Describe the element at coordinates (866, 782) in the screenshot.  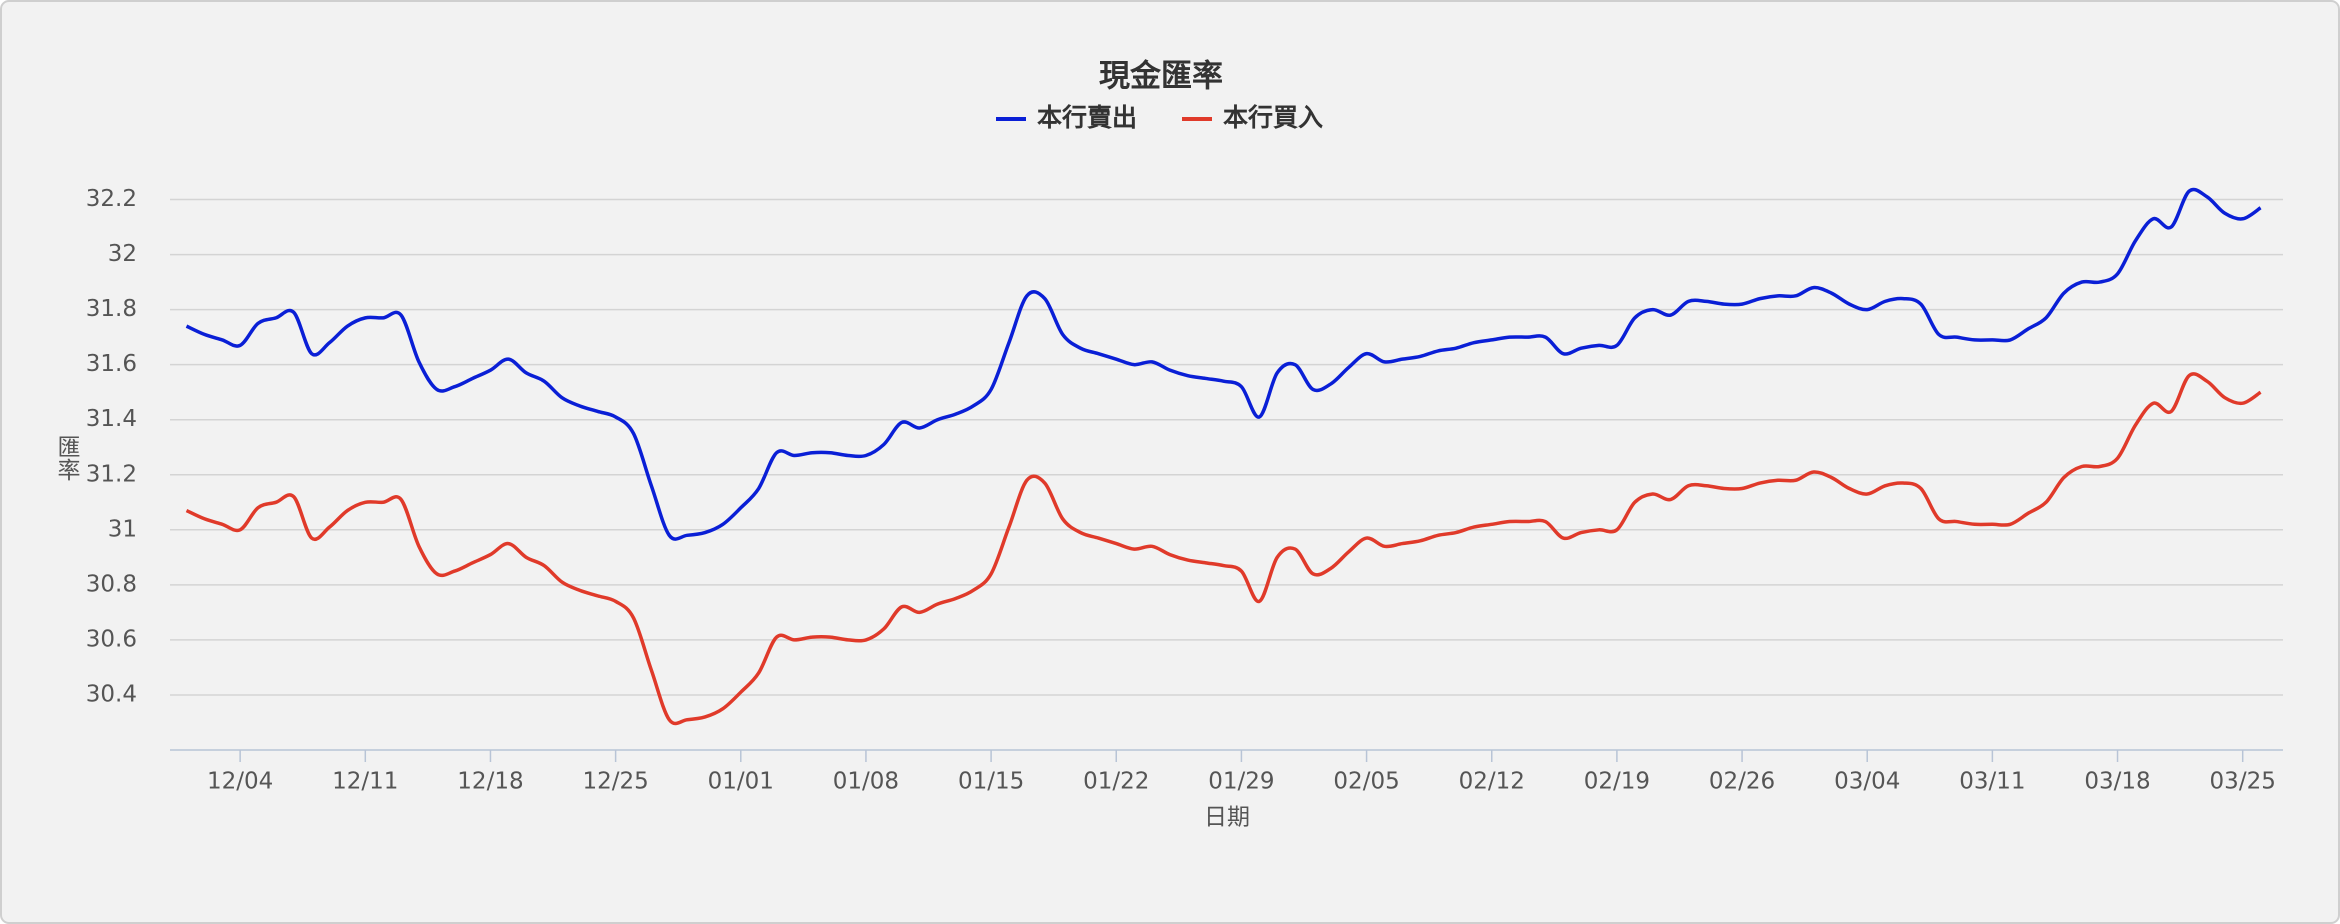
I see `x-tick-label: 01/08` at that location.